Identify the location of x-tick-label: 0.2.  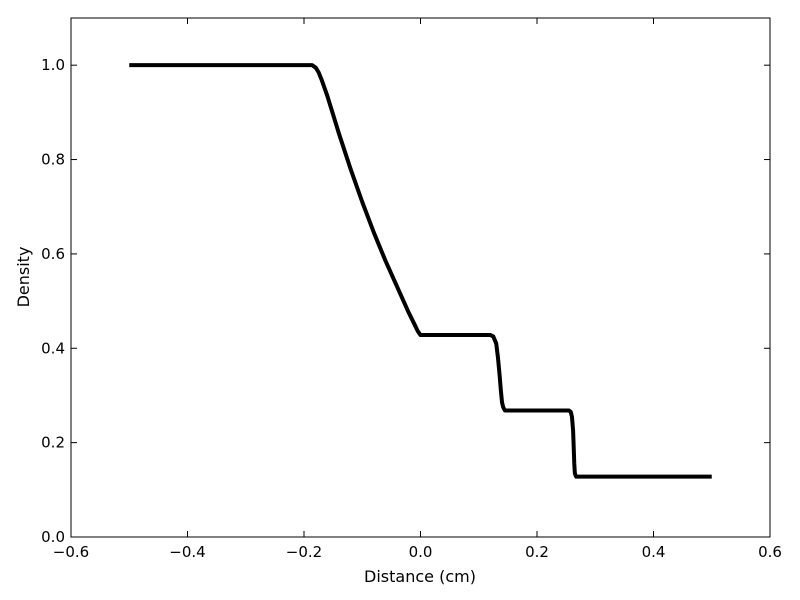
(537, 552).